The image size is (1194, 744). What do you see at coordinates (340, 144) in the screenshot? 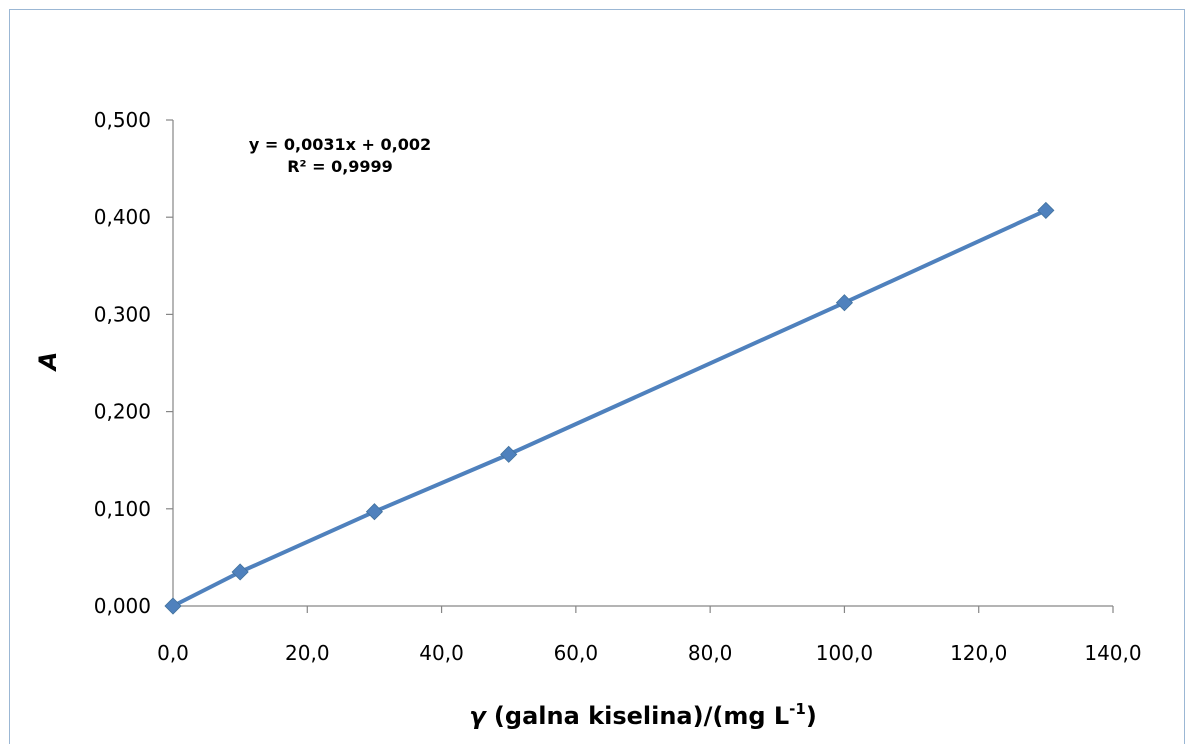
I see `trendline-equation: y = 0,0031x + 0,002` at bounding box center [340, 144].